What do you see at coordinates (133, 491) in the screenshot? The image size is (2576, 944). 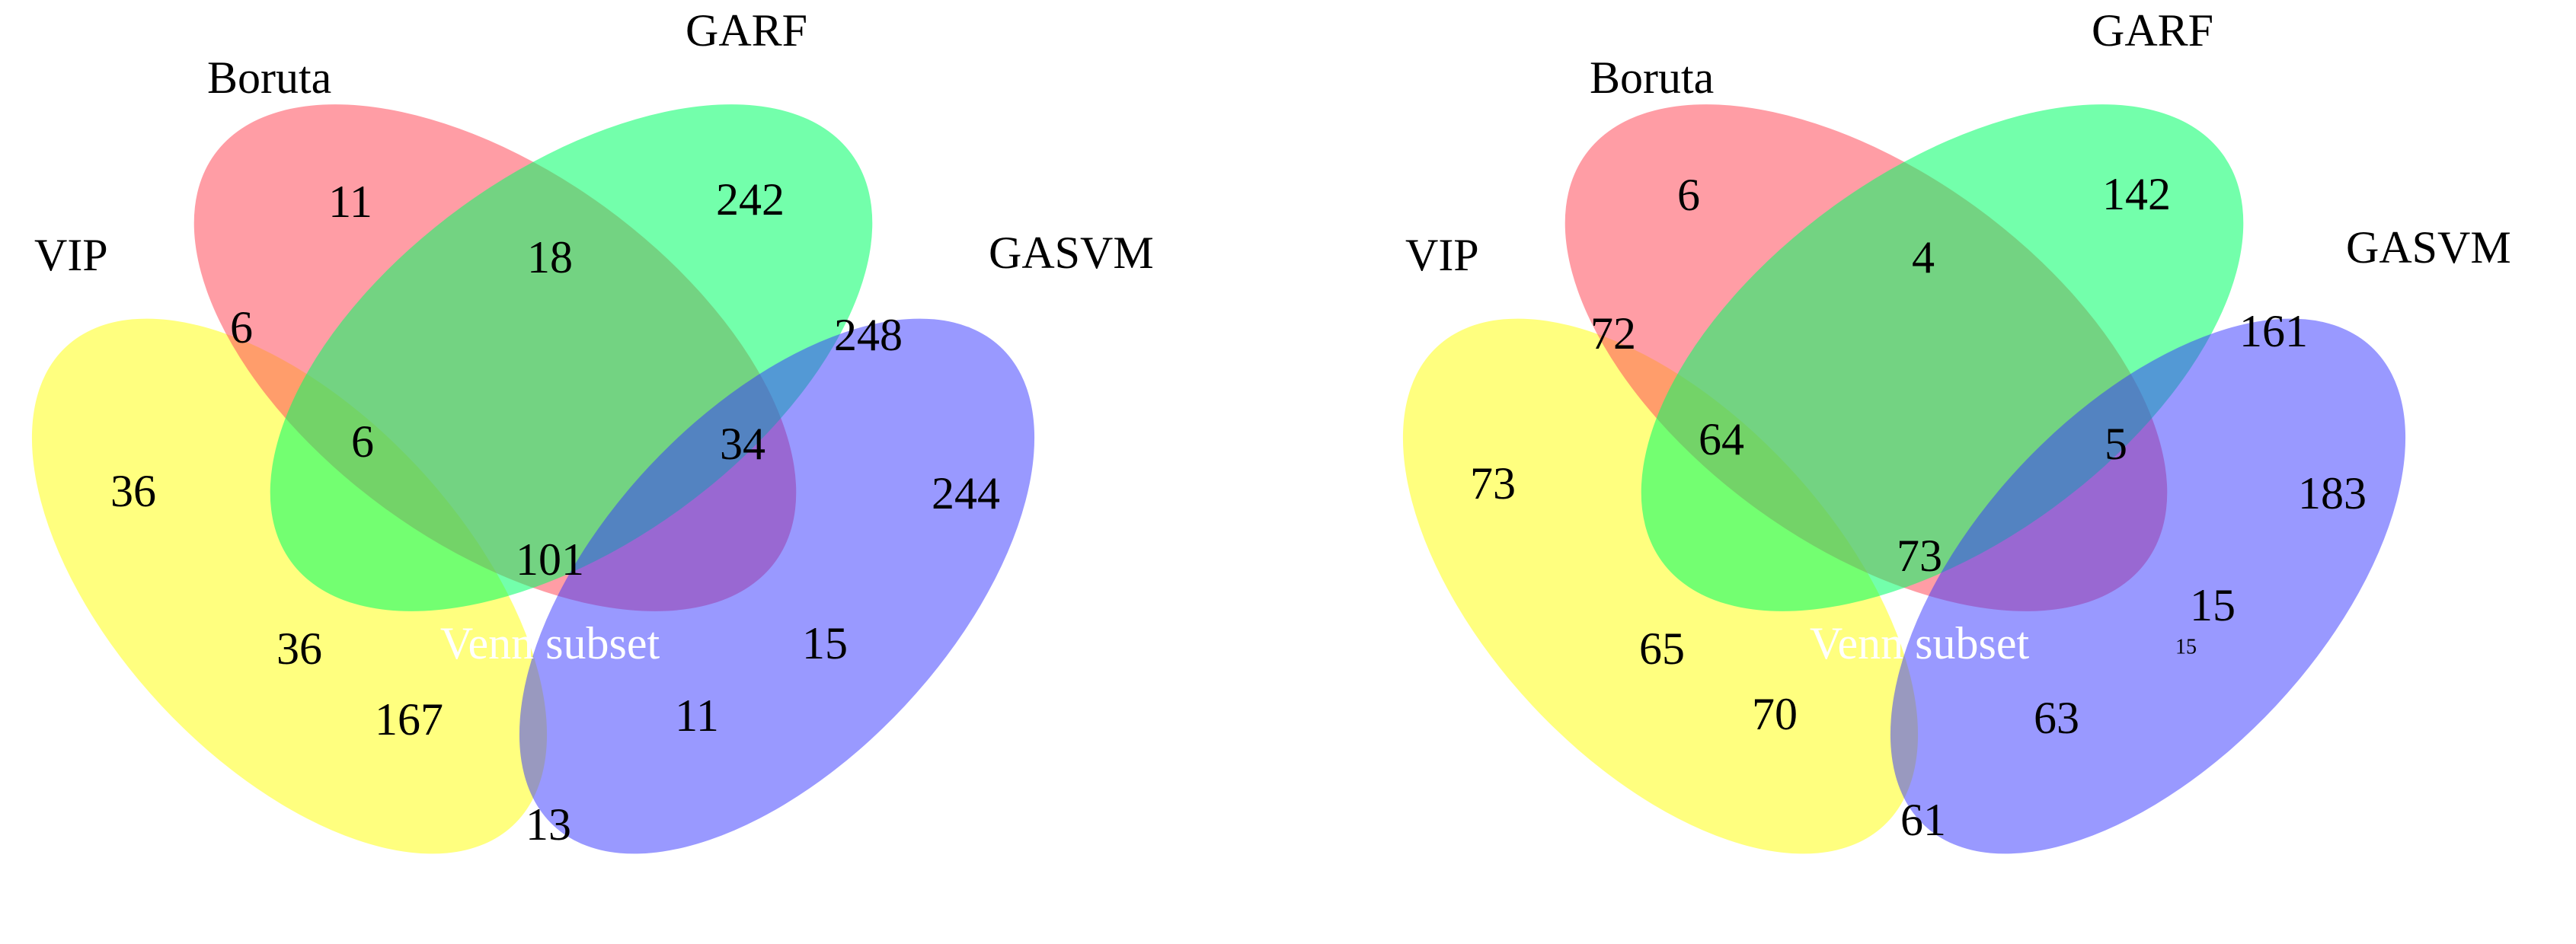 I see `region-vip-only: 36` at bounding box center [133, 491].